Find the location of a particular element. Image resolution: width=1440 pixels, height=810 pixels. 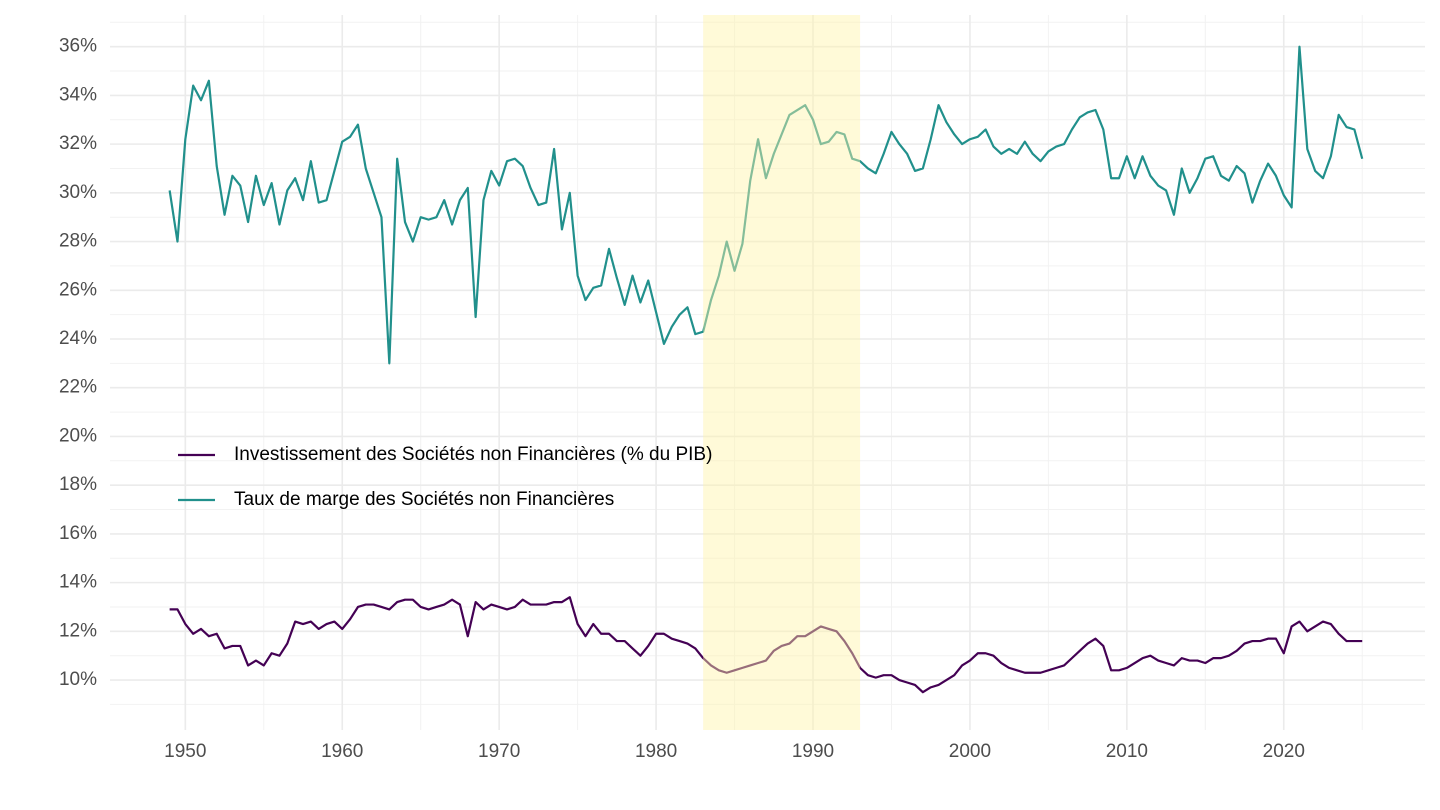

y-tick-label: 14% is located at coordinates (78, 582).